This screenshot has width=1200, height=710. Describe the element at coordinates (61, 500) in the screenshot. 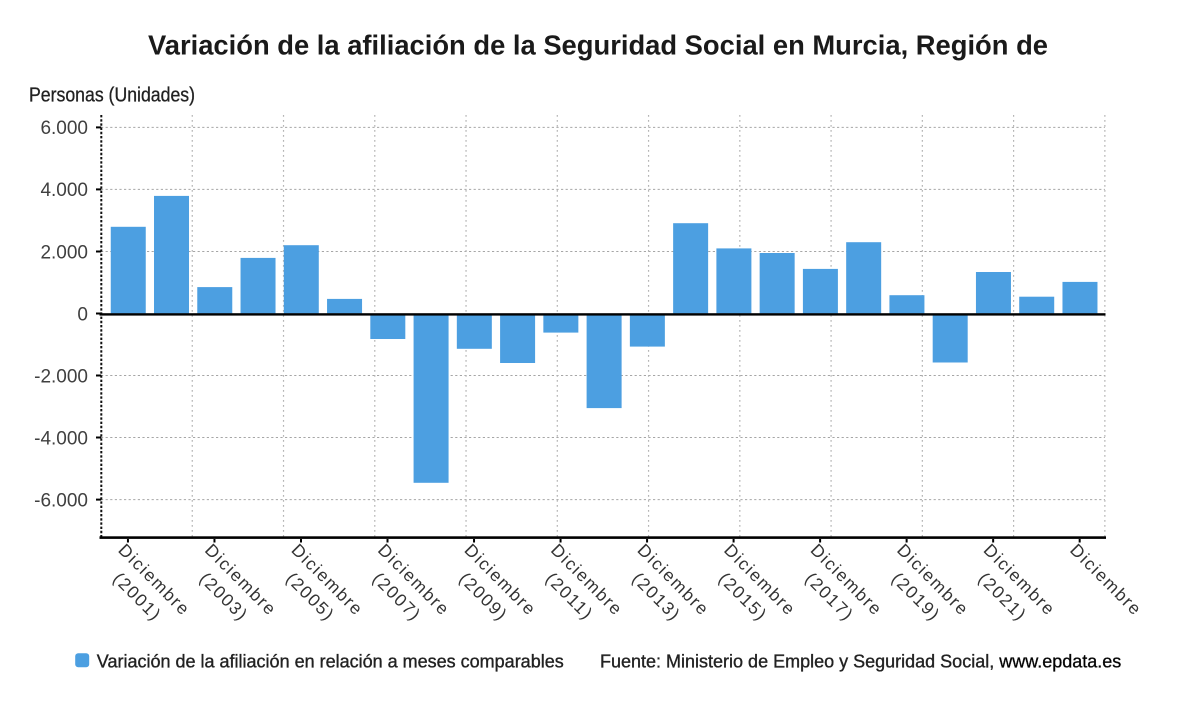

I see `svg-text: -6.000` at that location.